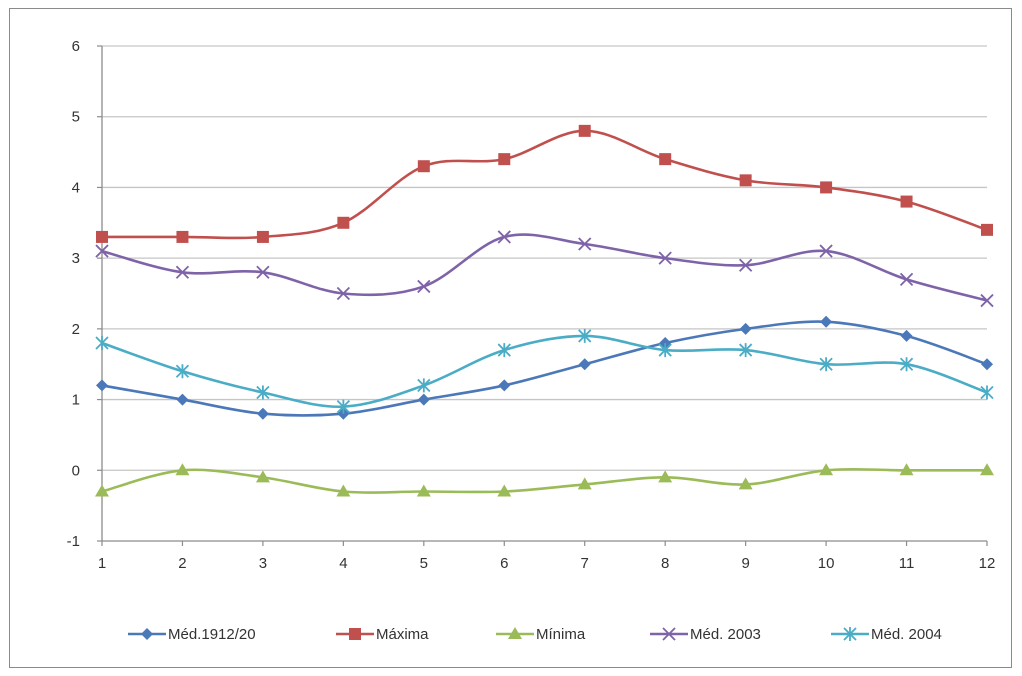 The width and height of the screenshot is (1022, 676). I want to click on y-tick-label: 5, so click(76, 117).